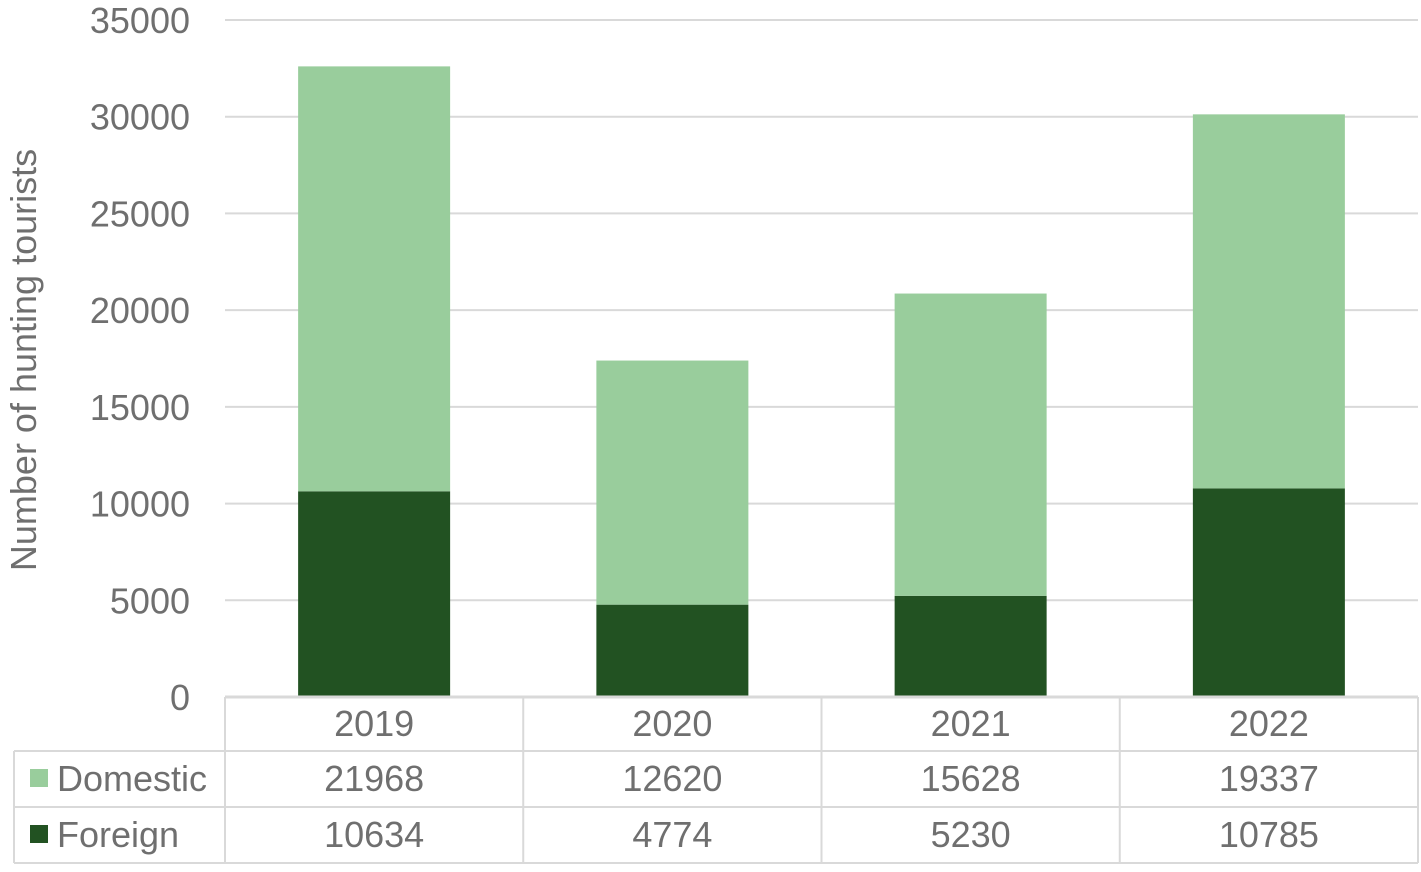 The image size is (1421, 872). Describe the element at coordinates (150, 600) in the screenshot. I see `y-tick-label: 5000` at that location.